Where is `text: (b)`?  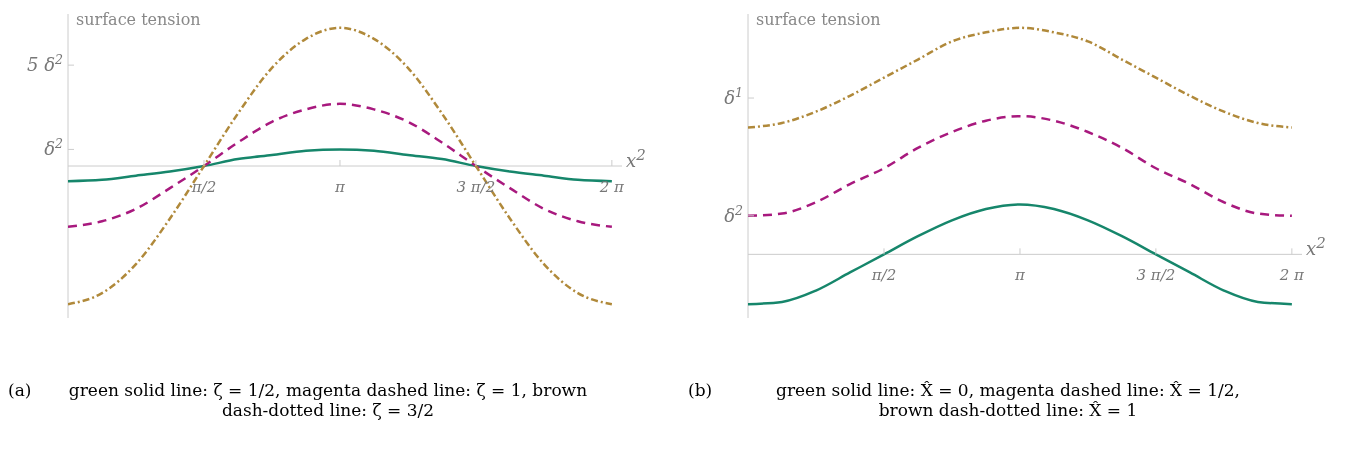 text: (b) is located at coordinates (700, 390).